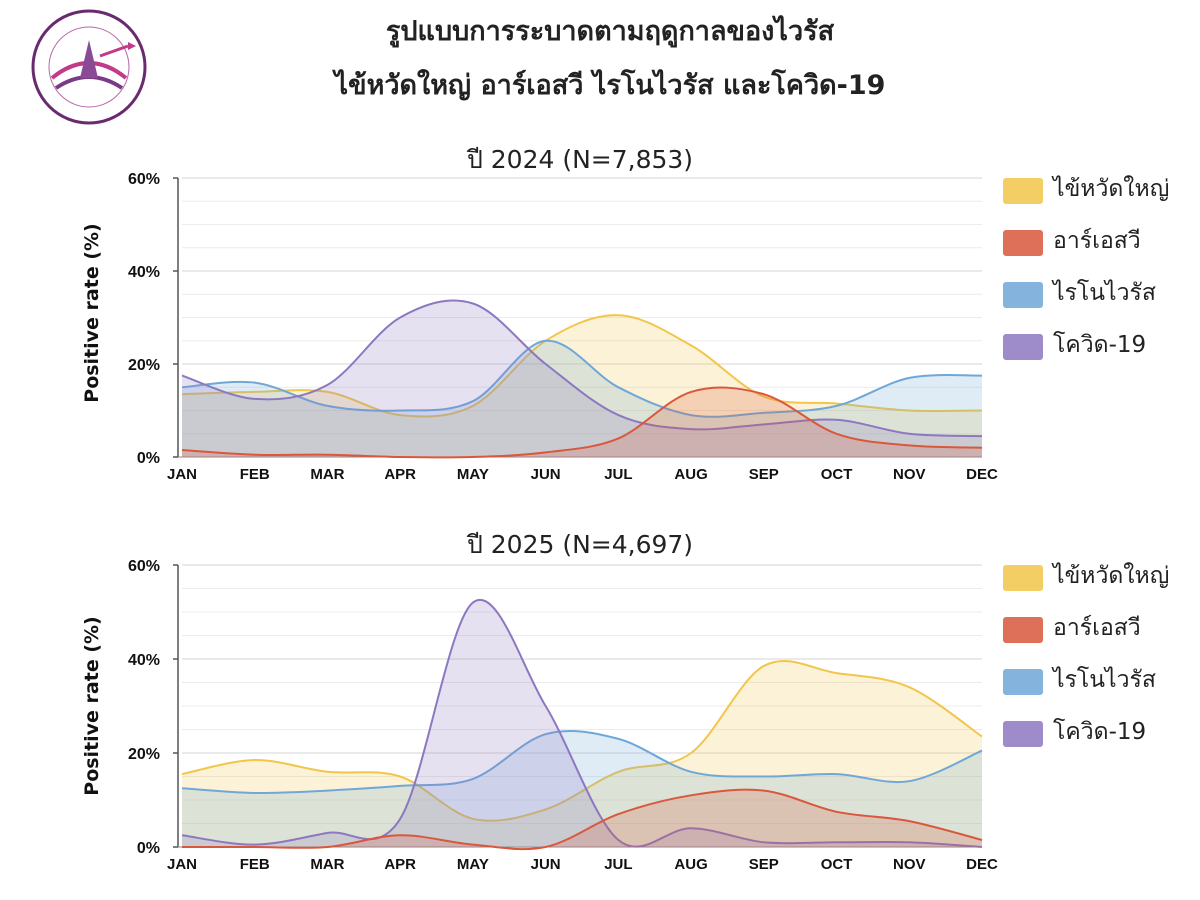 This screenshot has width=1200, height=900. I want to click on legend-2024: ไข้หวัดใหญ่อาร์เอสวีไรโนไวรัสโควิด-19, so click(1100, 269).